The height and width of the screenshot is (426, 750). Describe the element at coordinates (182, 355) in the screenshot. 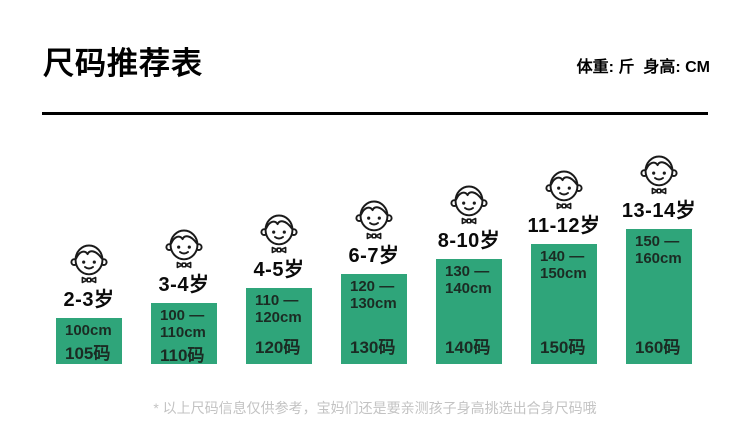

I see `size-code-label: 110码` at that location.